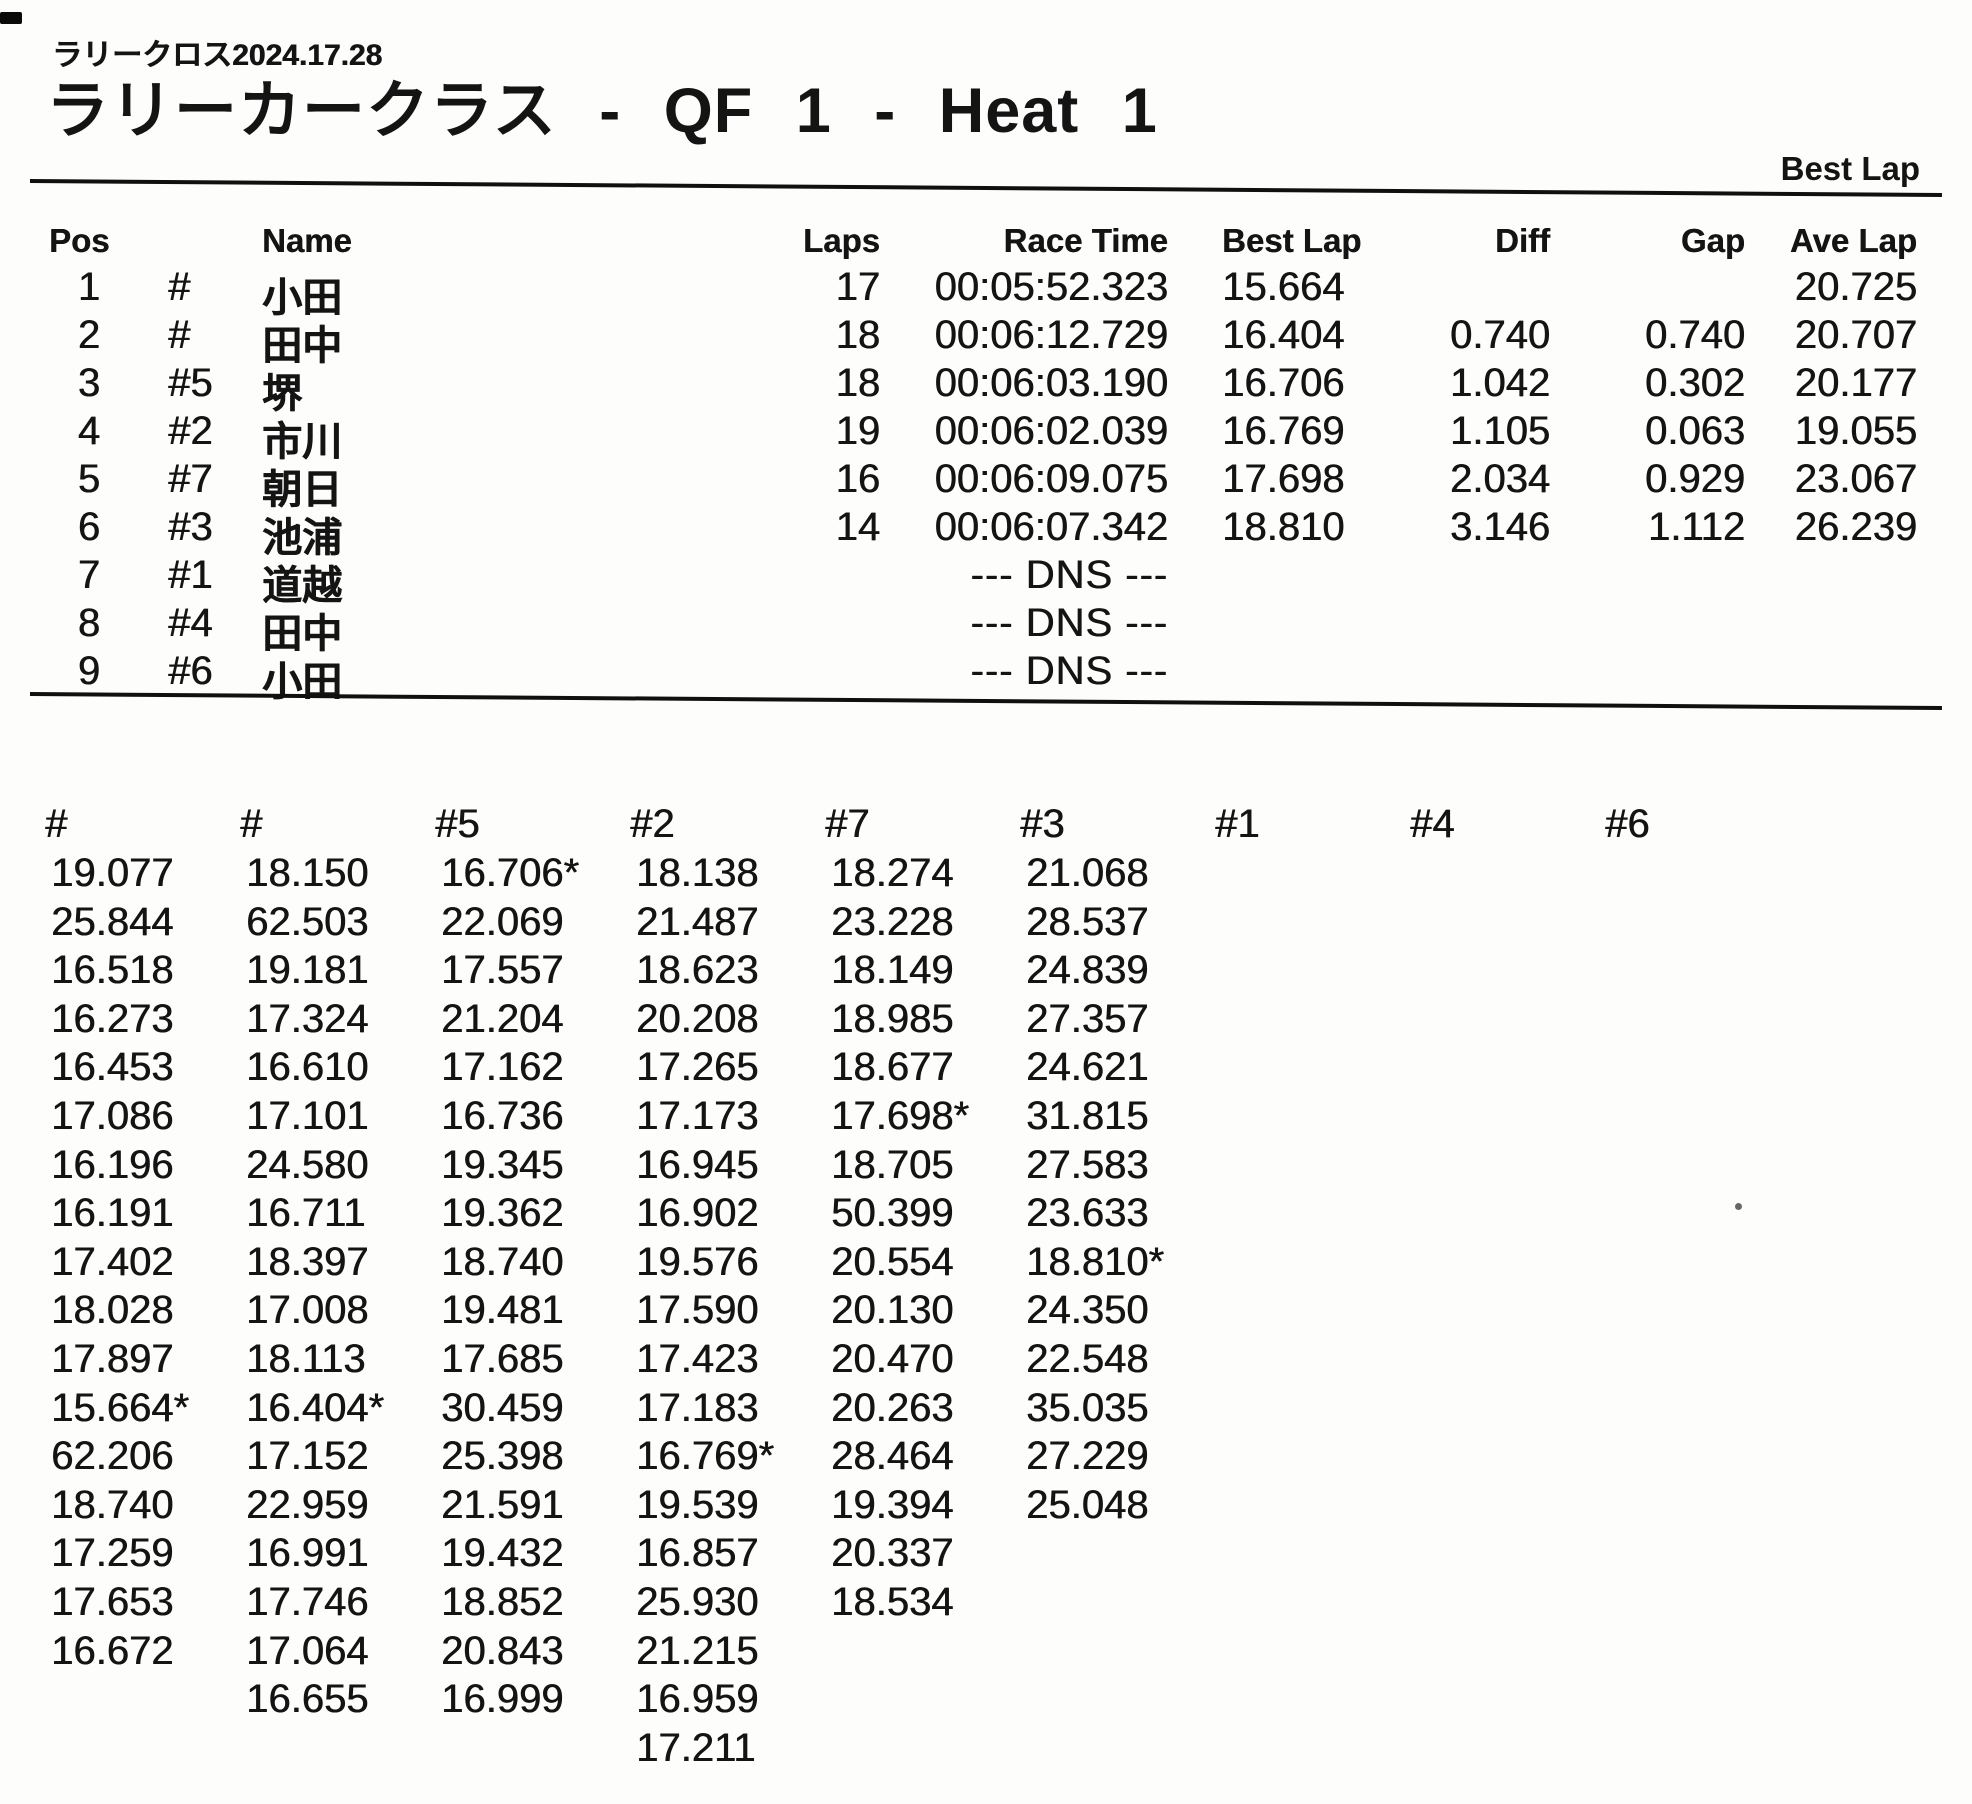  I want to click on lap-time-cell: 18.113, so click(306, 1359).